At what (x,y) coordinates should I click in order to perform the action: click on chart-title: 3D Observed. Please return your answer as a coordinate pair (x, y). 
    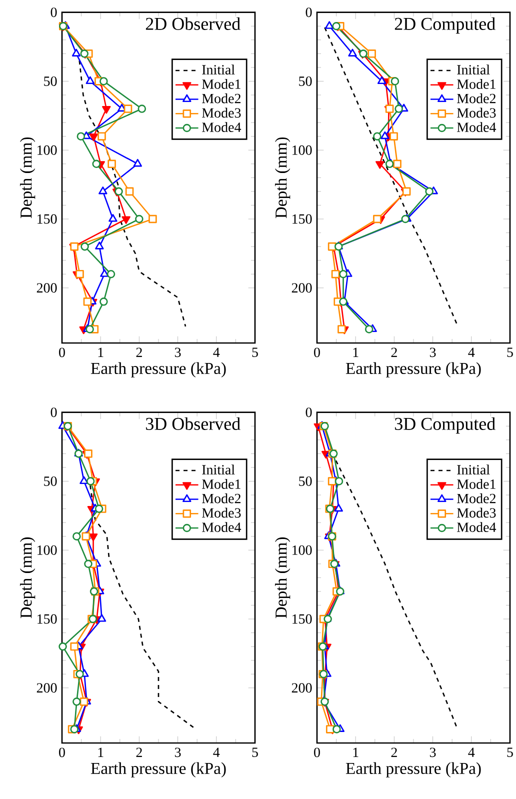
    Looking at the image, I should click on (193, 423).